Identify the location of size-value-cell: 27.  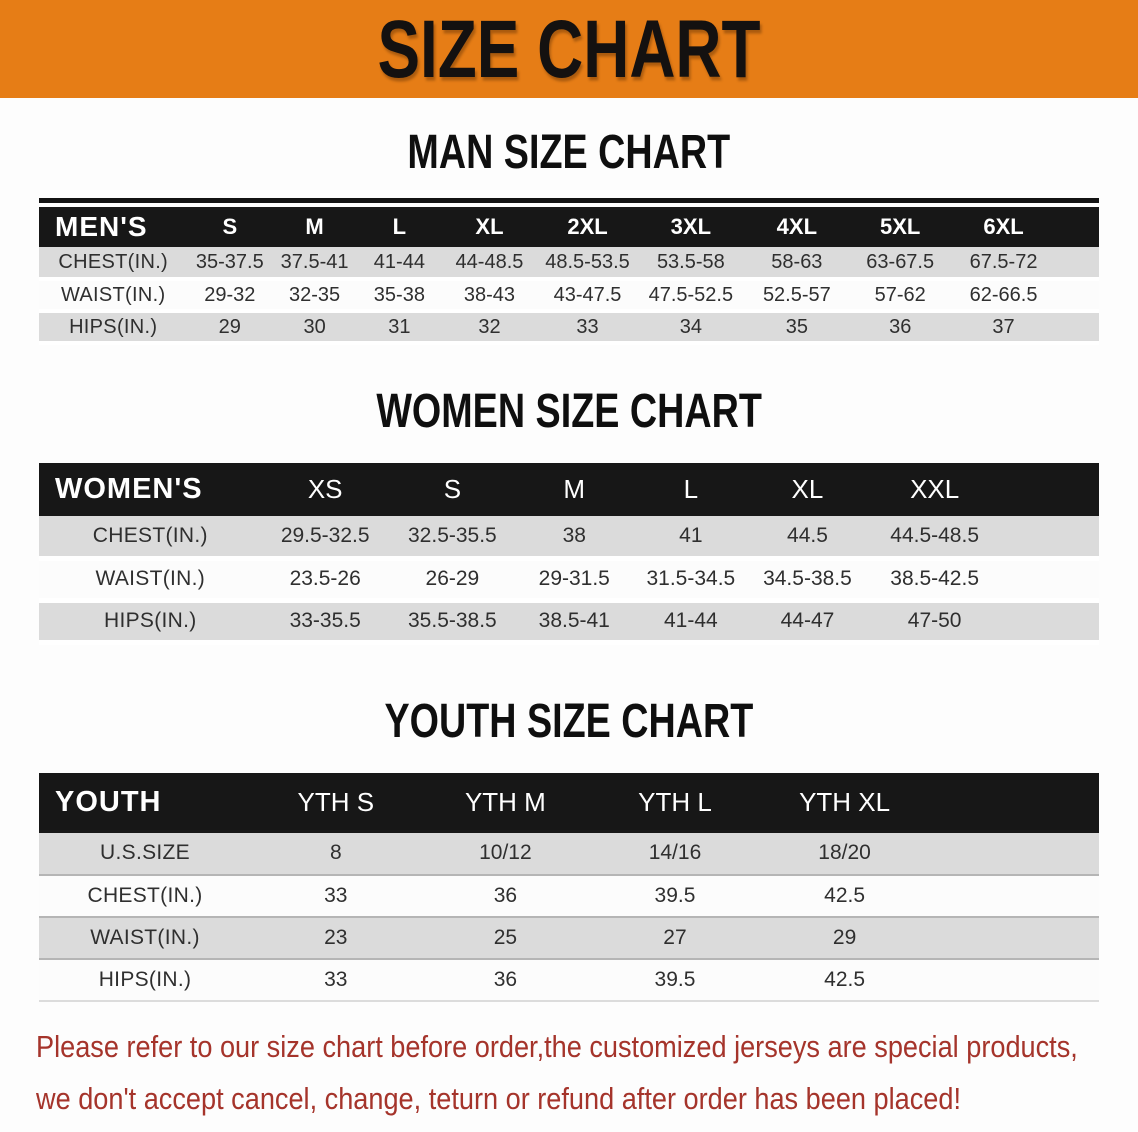
(675, 937).